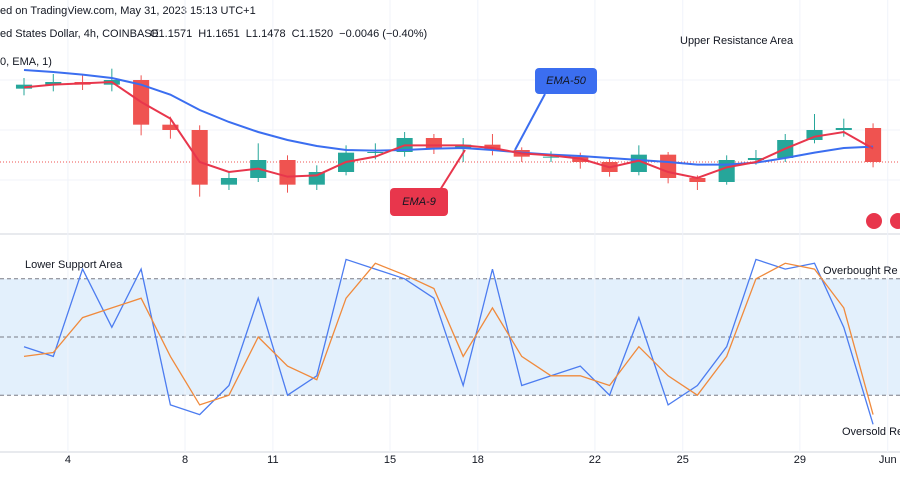 The height and width of the screenshot is (500, 900). I want to click on annotation: Upper Resistance Area, so click(737, 41).